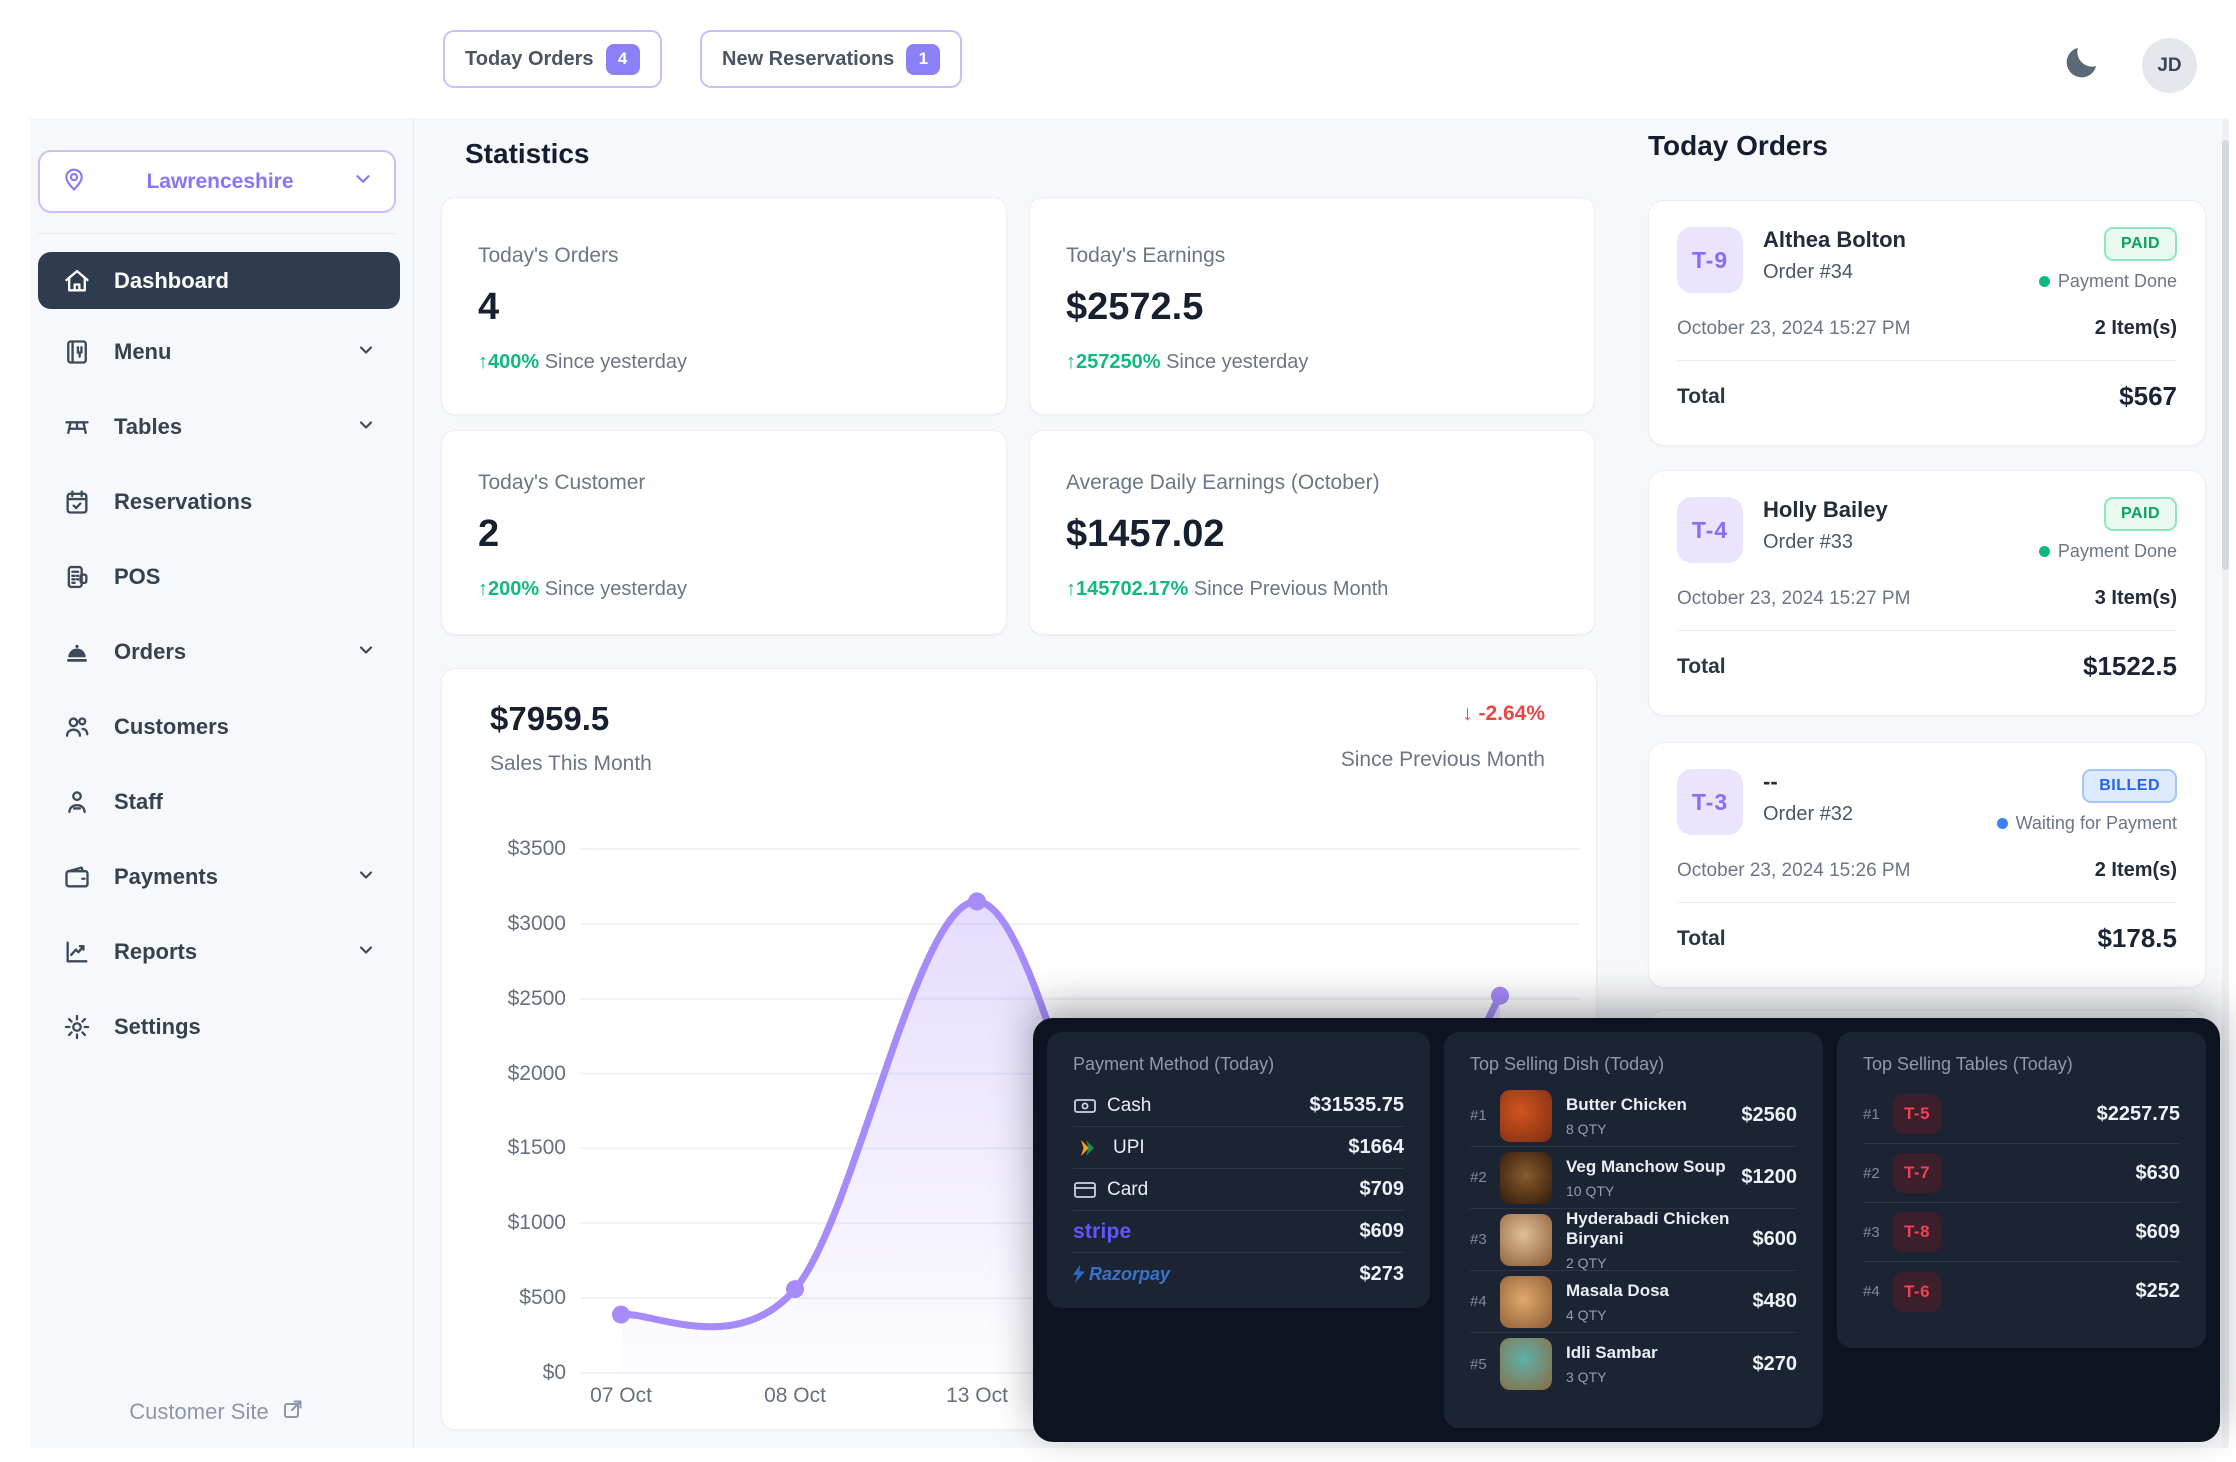 The image size is (2236, 1462). I want to click on stat-label: Today's Orders, so click(548, 255).